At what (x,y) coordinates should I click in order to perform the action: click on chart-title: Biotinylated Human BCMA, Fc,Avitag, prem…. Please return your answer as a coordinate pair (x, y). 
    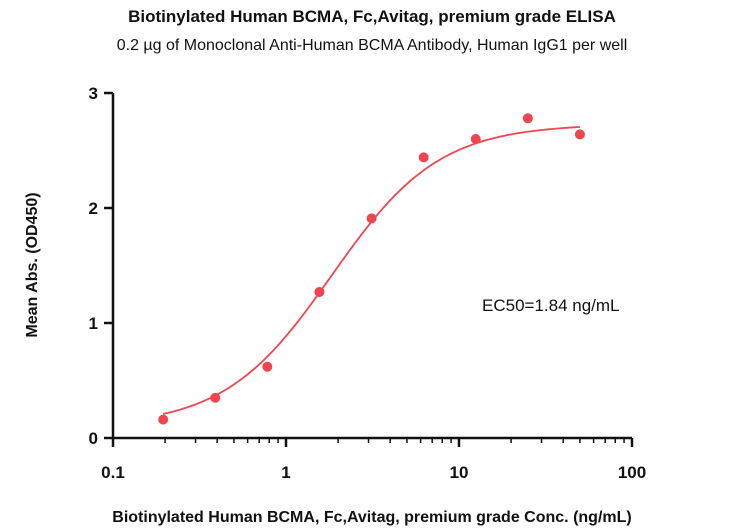
    Looking at the image, I should click on (372, 16).